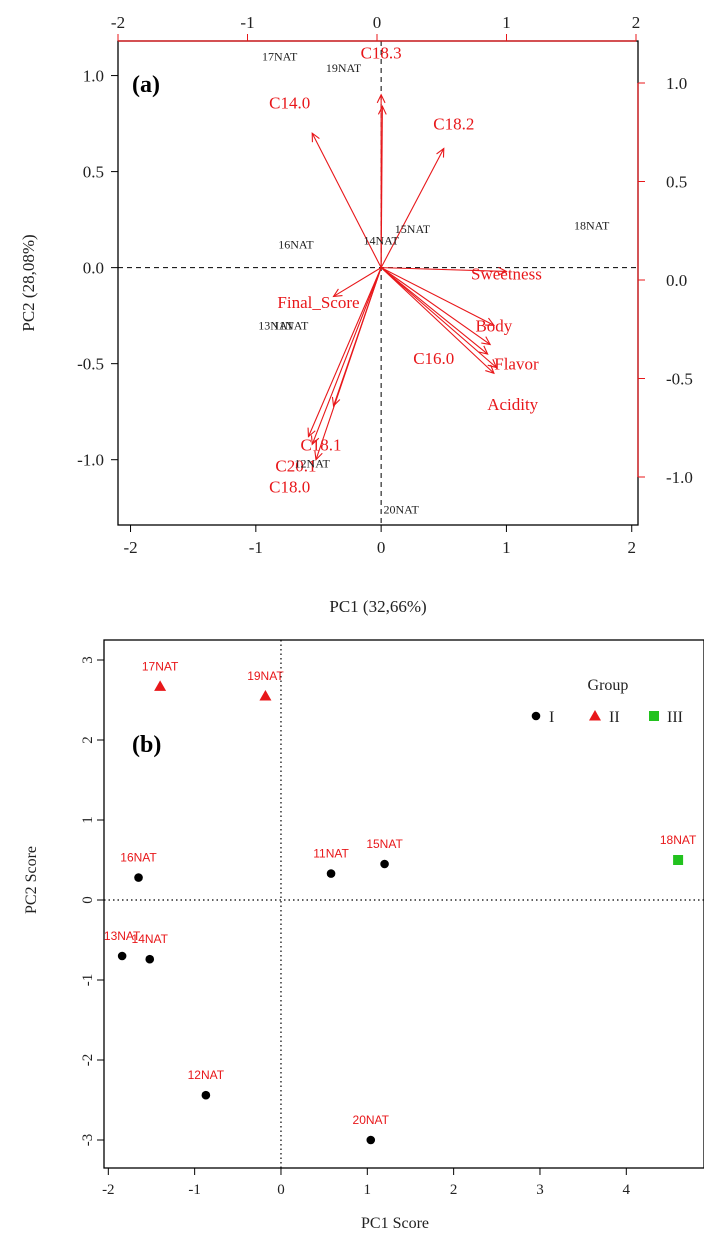 This screenshot has height=1238, width=704. What do you see at coordinates (413, 229) in the screenshot?
I see `sample-label-a: 15NAT` at bounding box center [413, 229].